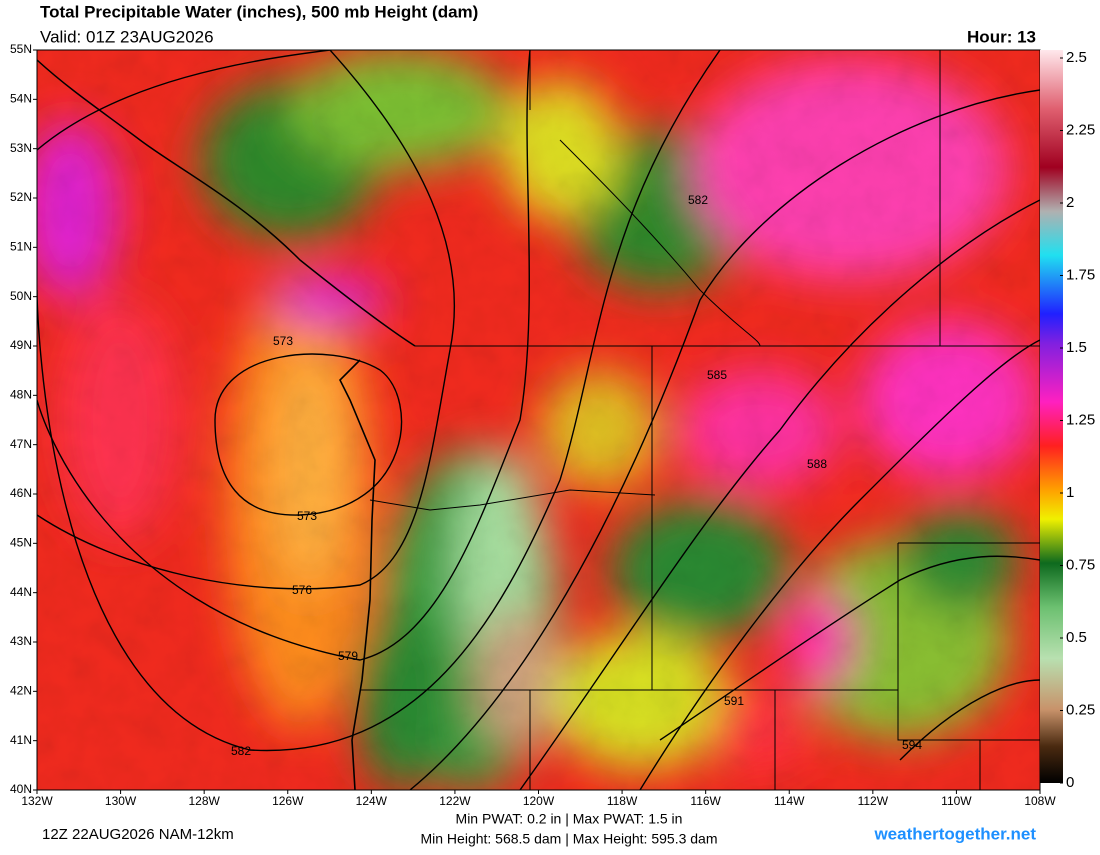 The image size is (1100, 855). What do you see at coordinates (1001, 36) in the screenshot?
I see `forecast-hour: Hour: 13` at bounding box center [1001, 36].